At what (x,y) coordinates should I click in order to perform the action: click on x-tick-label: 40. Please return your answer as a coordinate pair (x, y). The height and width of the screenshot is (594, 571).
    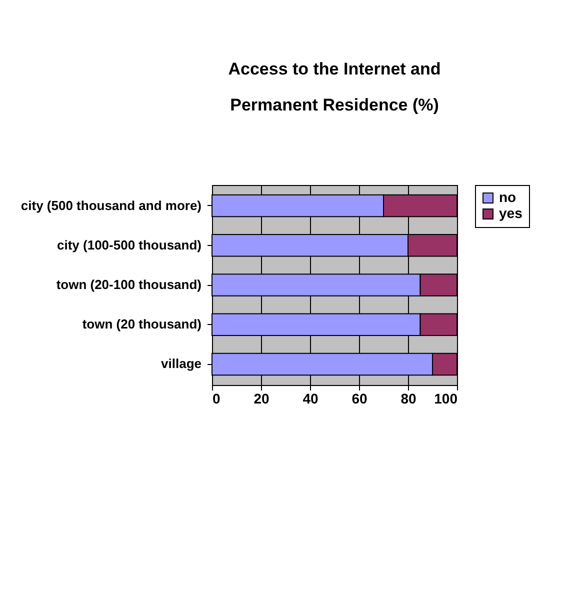
    Looking at the image, I should click on (310, 398).